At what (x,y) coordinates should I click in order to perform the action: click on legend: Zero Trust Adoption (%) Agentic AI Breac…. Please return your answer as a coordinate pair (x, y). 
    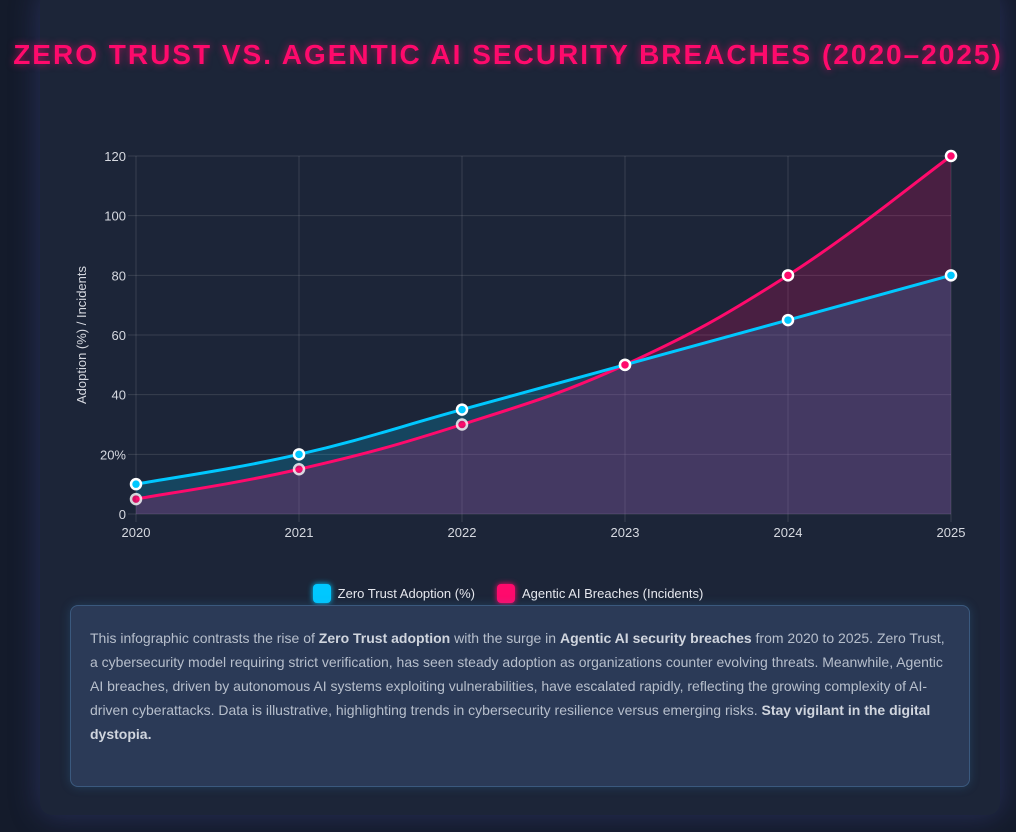
    Looking at the image, I should click on (508, 593).